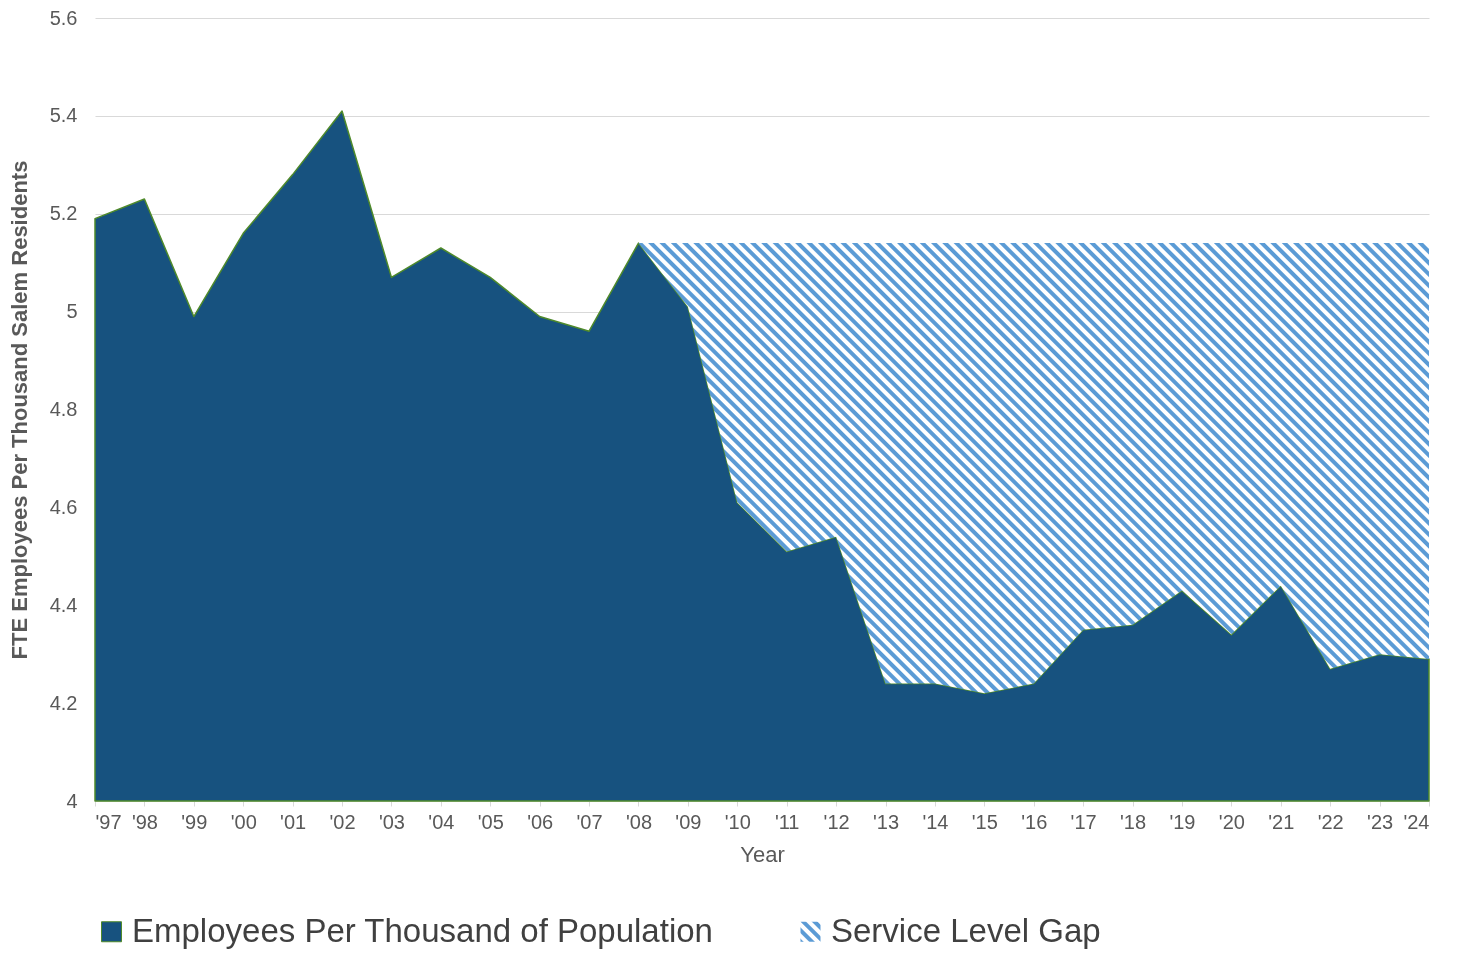 This screenshot has width=1475, height=969. I want to click on y-tick-label: 4, so click(72, 800).